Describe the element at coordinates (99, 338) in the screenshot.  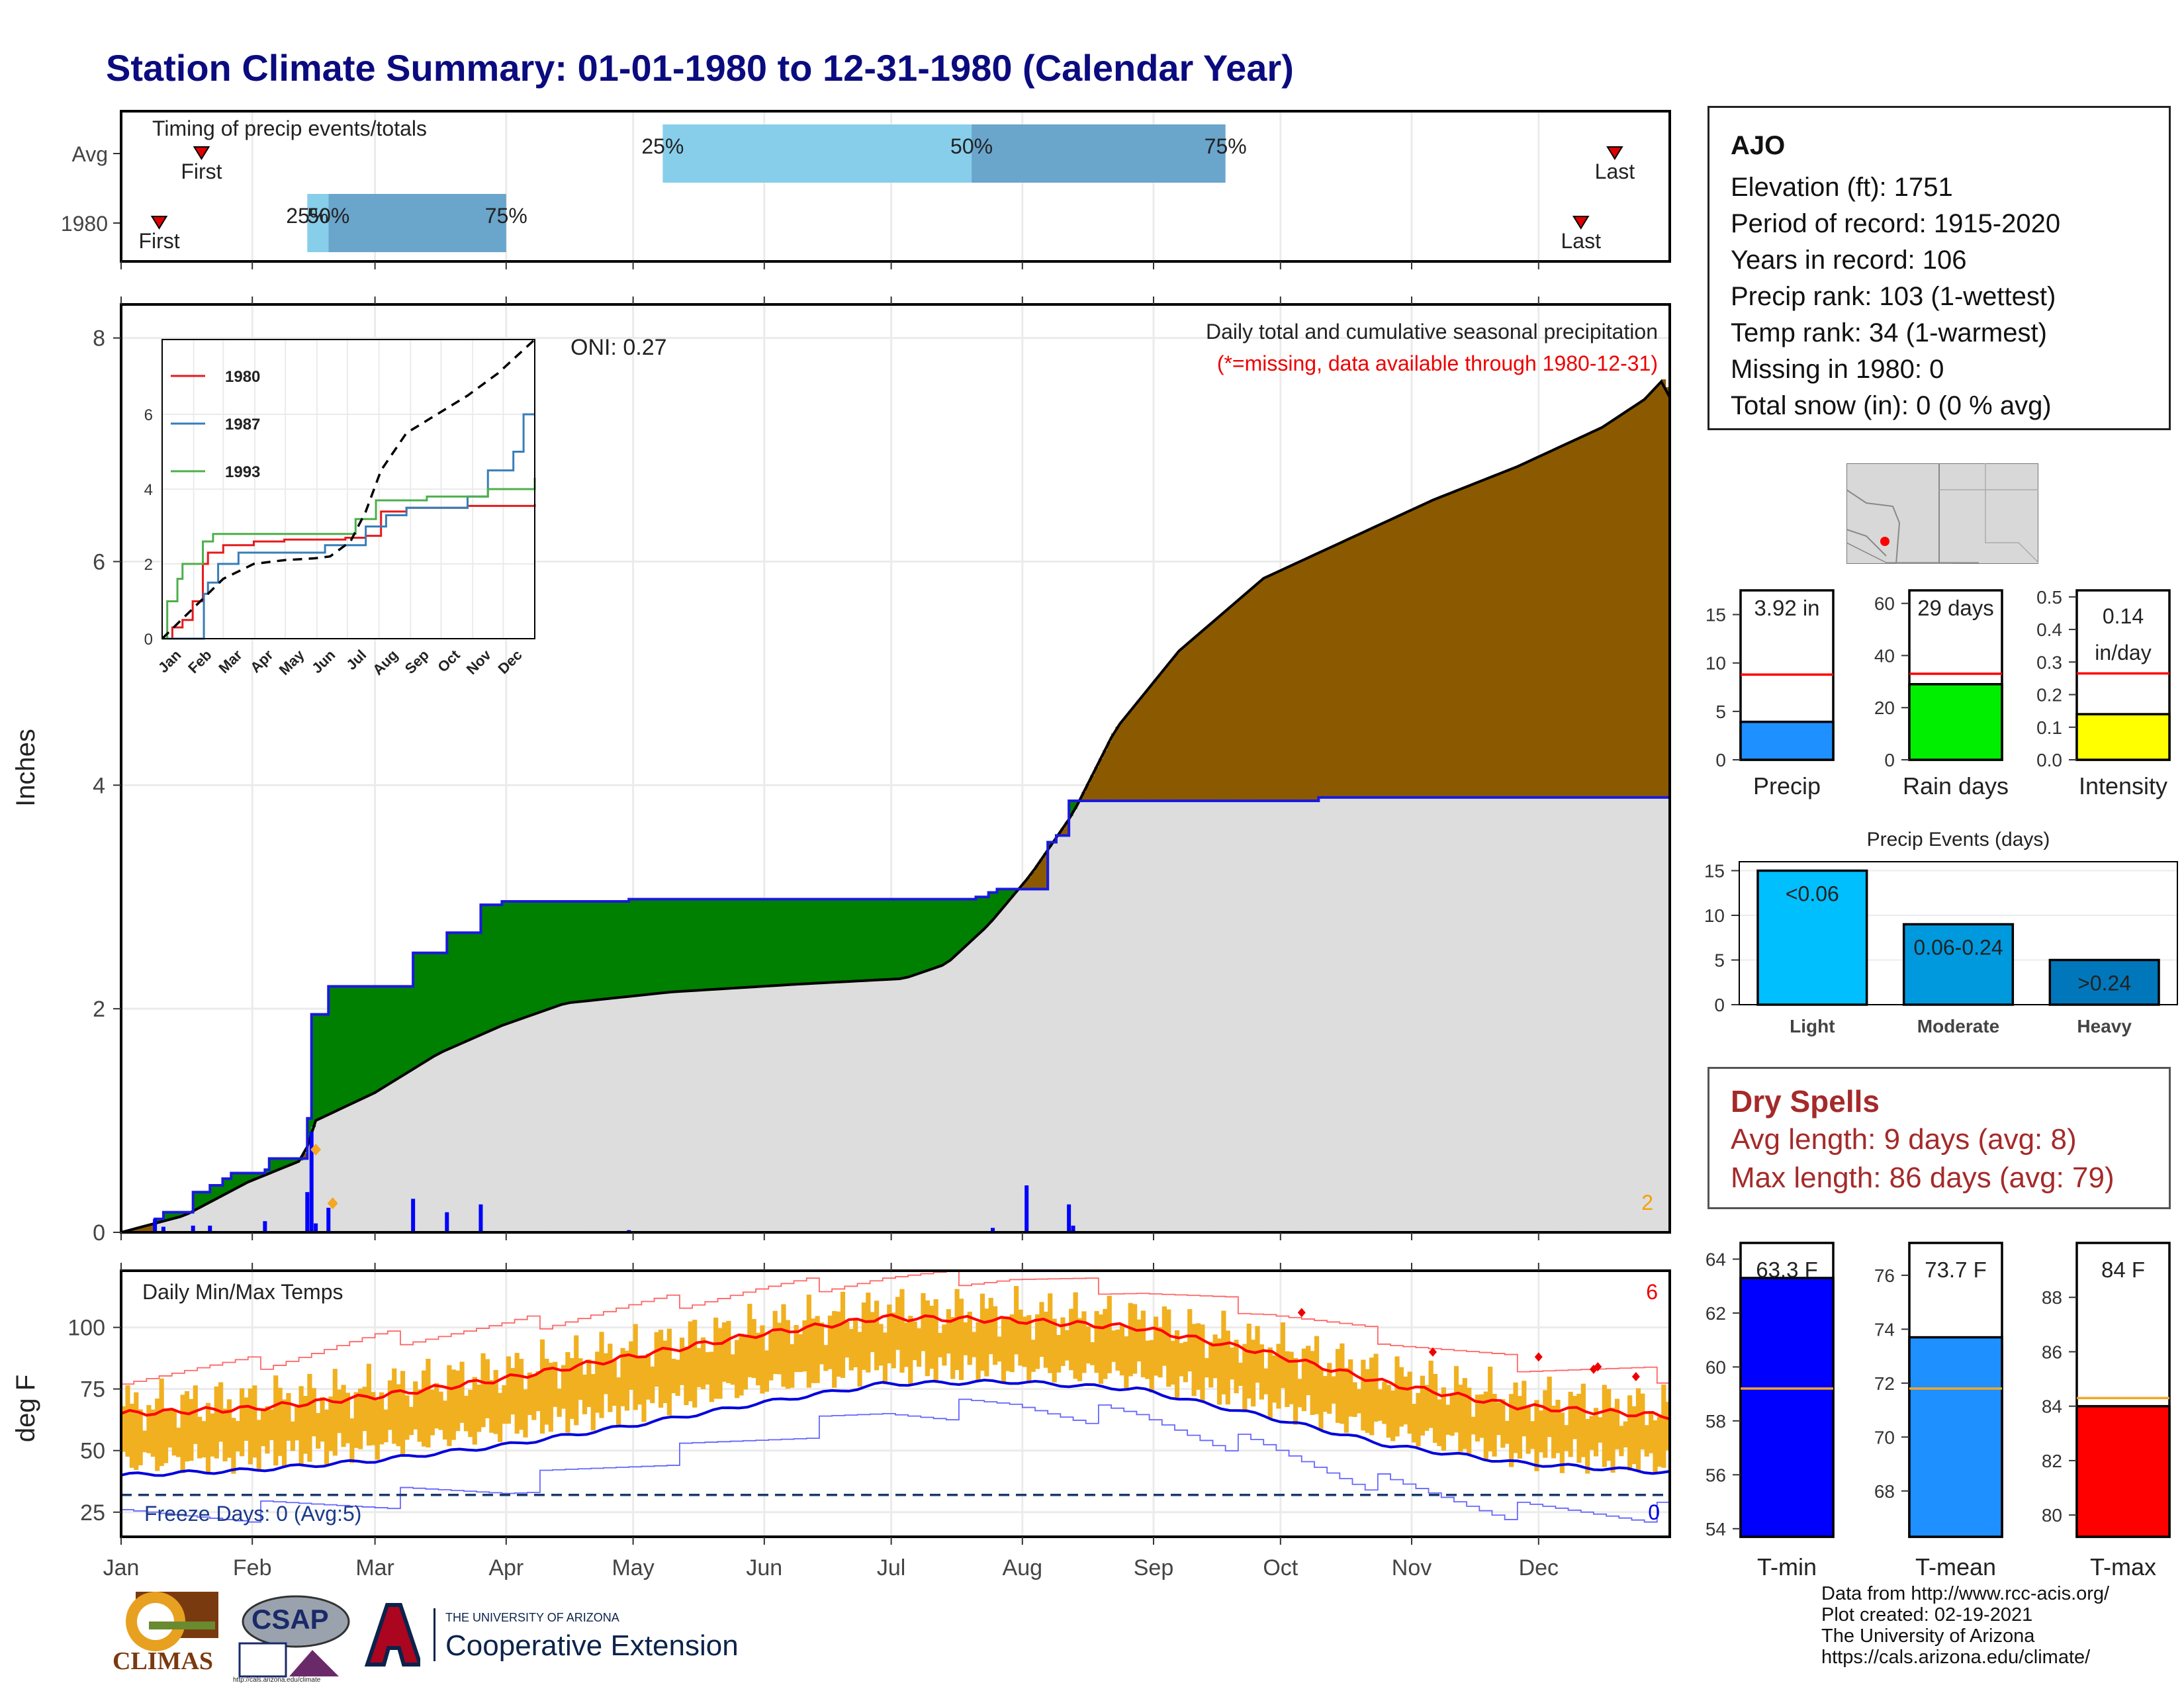
I see `precip-y-tick-label: 8` at that location.